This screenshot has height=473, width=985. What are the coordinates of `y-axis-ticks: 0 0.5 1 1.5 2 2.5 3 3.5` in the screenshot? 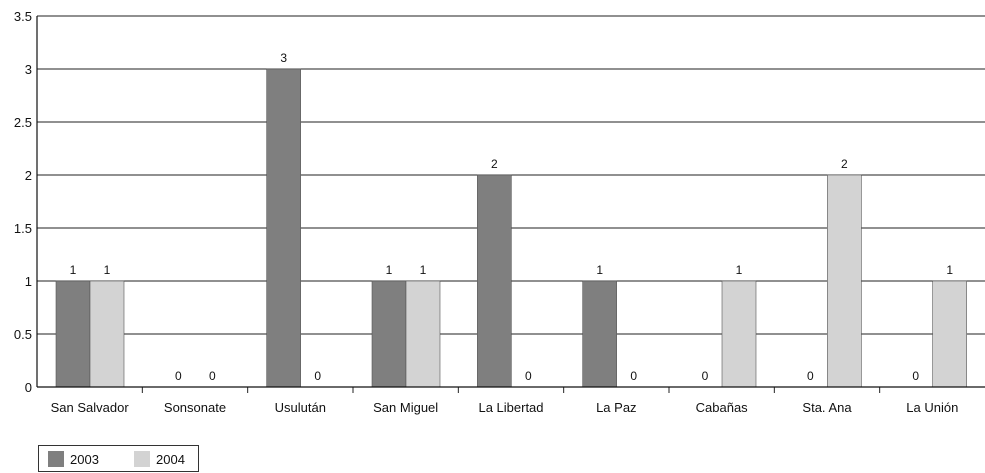 It's located at (23, 202).